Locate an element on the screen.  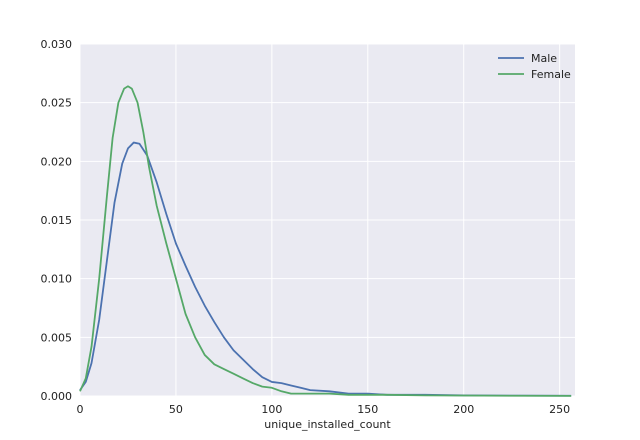
x-tick-label: 150 is located at coordinates (367, 409).